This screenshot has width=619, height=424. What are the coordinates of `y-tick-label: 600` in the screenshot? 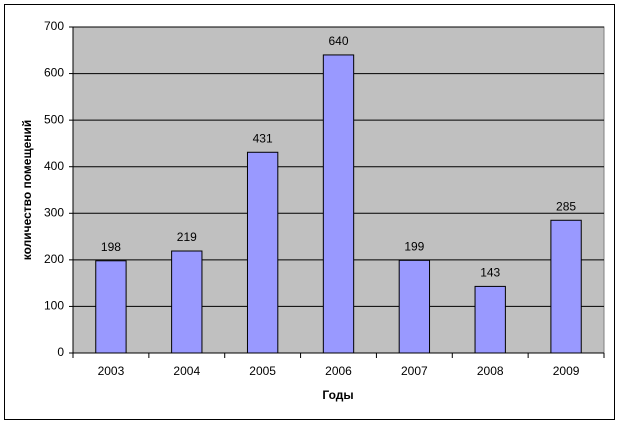 It's located at (54, 73).